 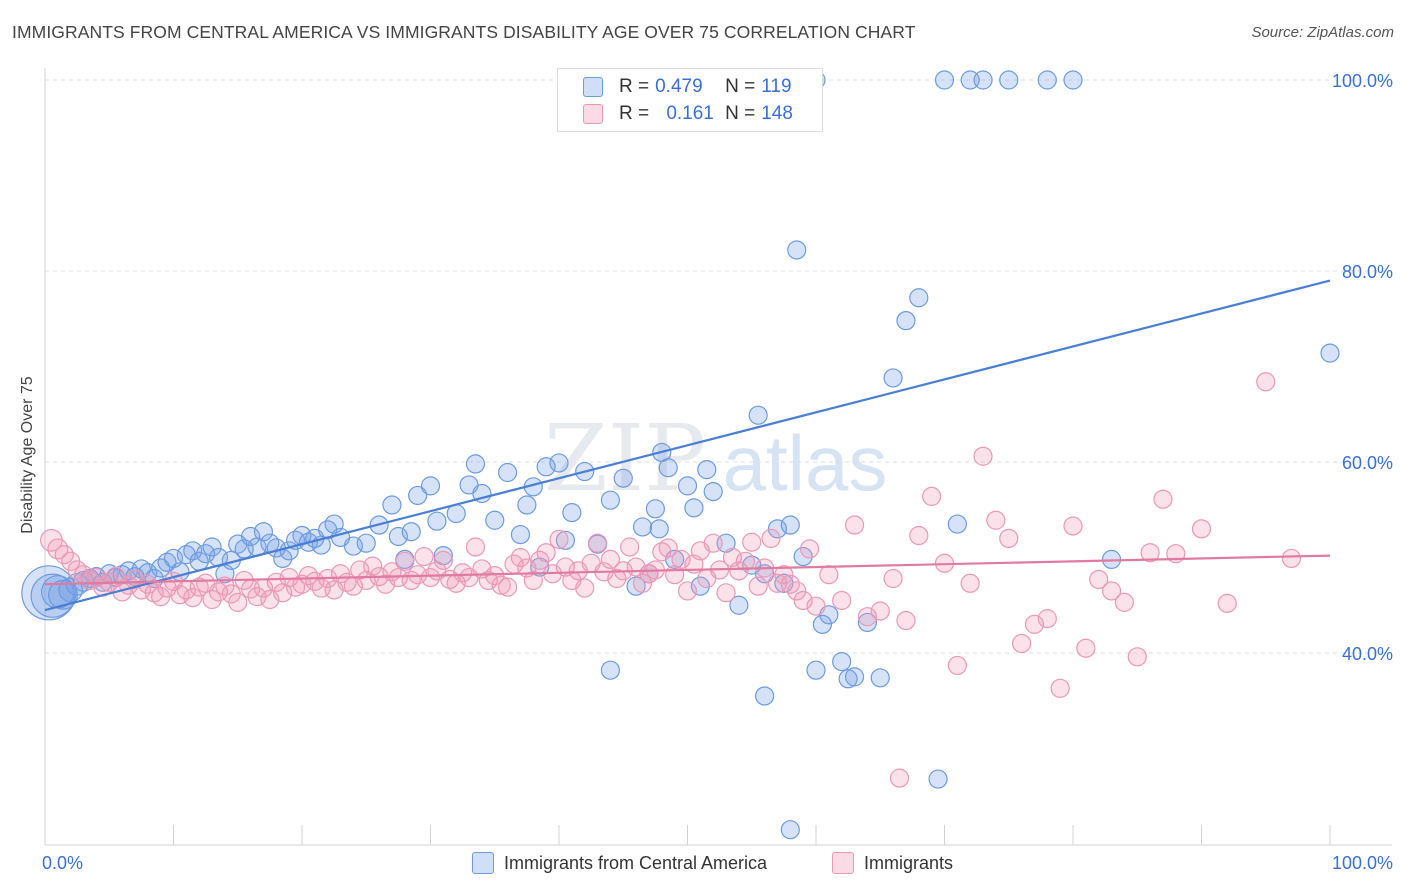 I want to click on bottom-legend-swatch-blue, so click(x=483, y=863).